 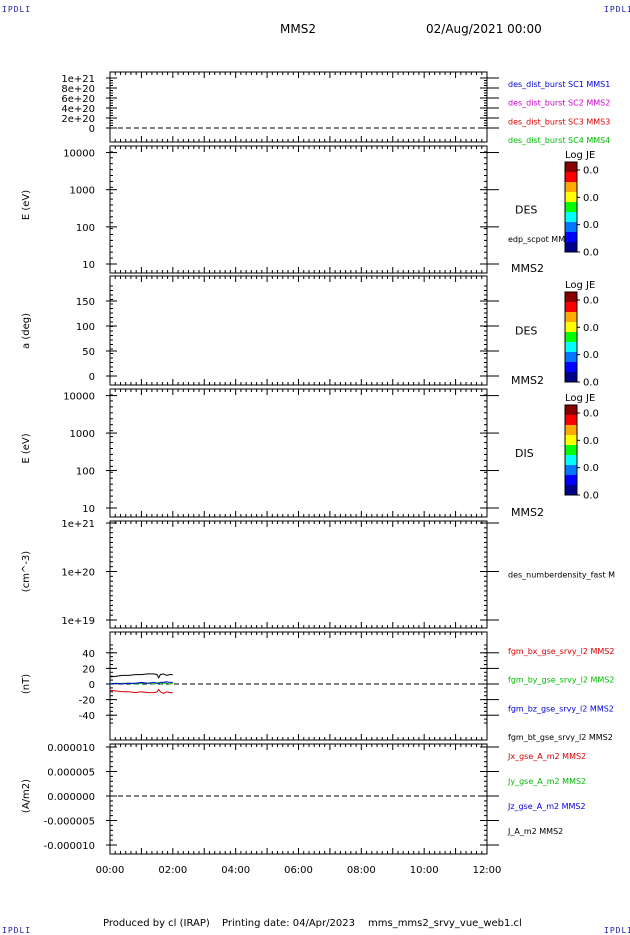 I want to click on y-tick-label-current: -0.000010, so click(x=69, y=846).